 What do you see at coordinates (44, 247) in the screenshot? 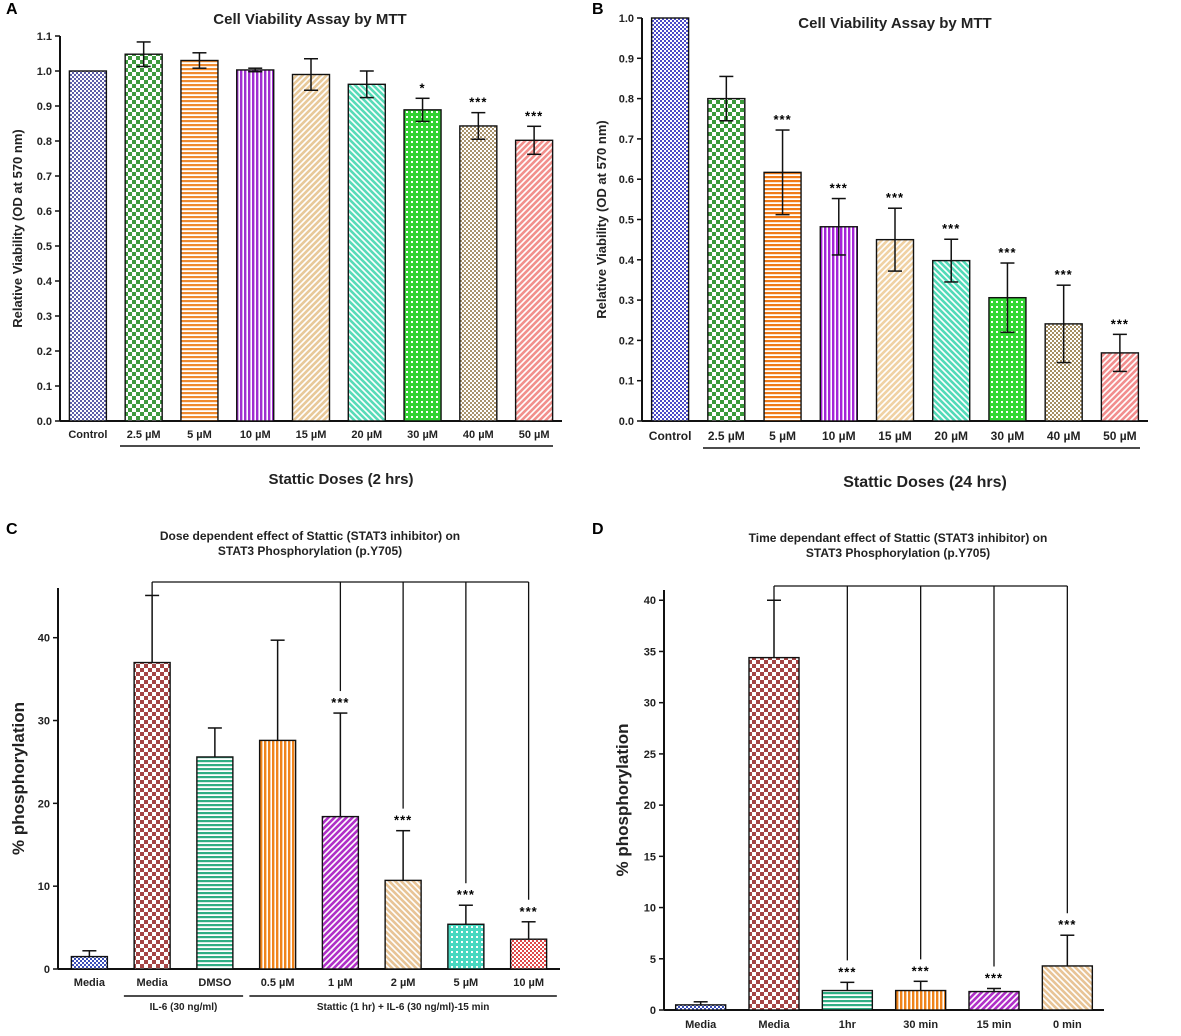
I see `y-tick-label: 0.5` at bounding box center [44, 247].